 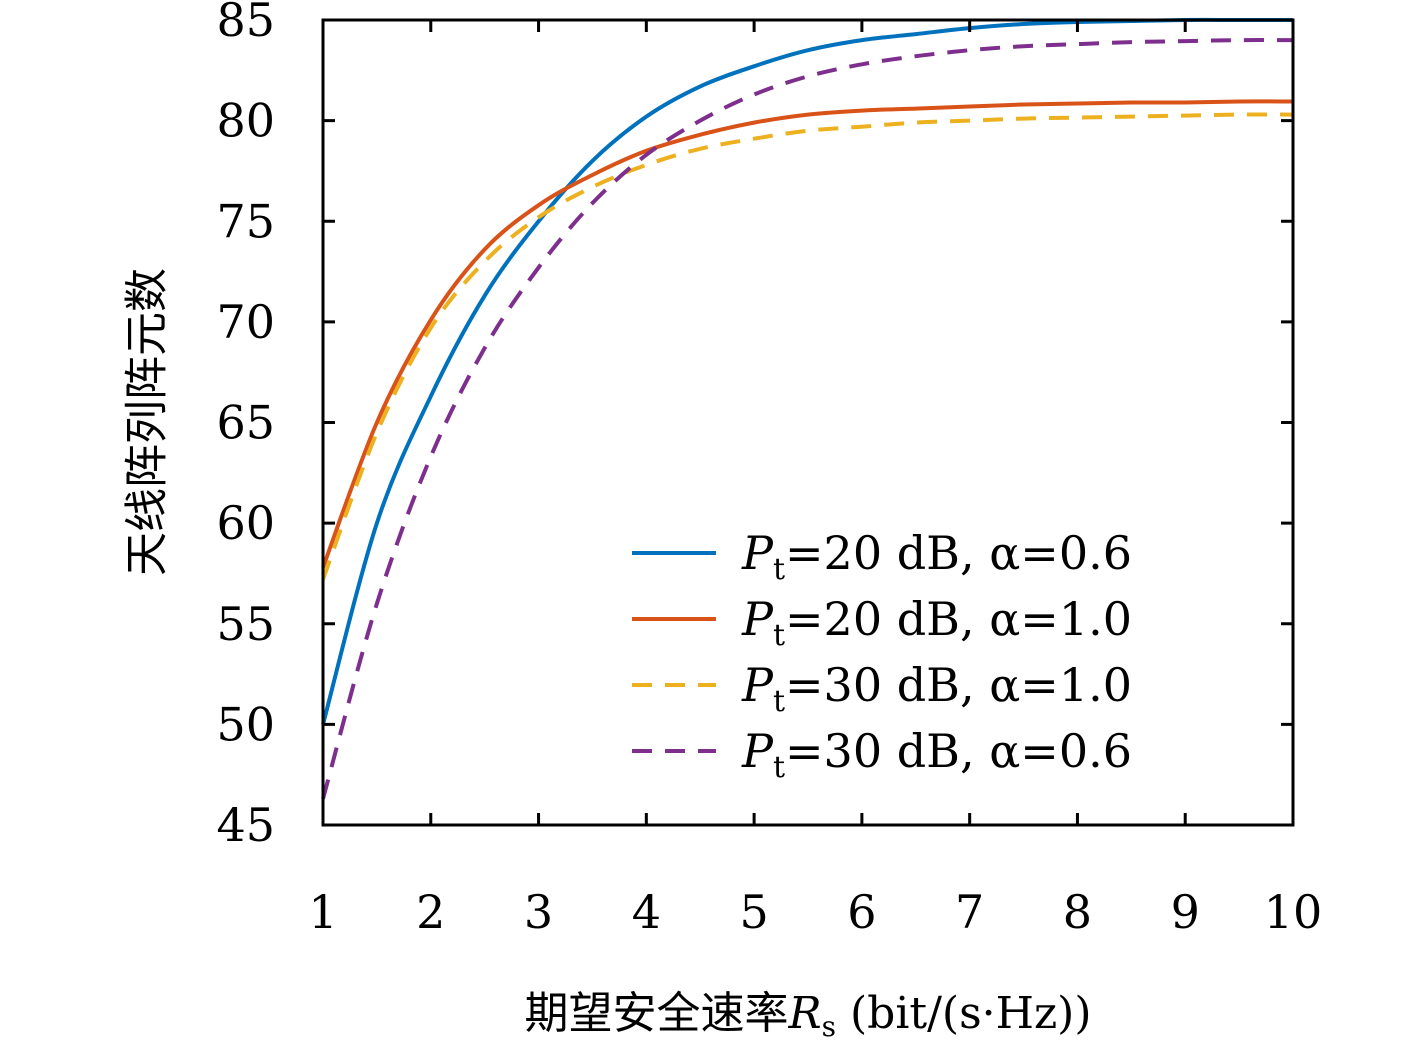 What do you see at coordinates (964, 1013) in the screenshot?
I see `x-axis-title-unit: (bit/(s·Hz))` at bounding box center [964, 1013].